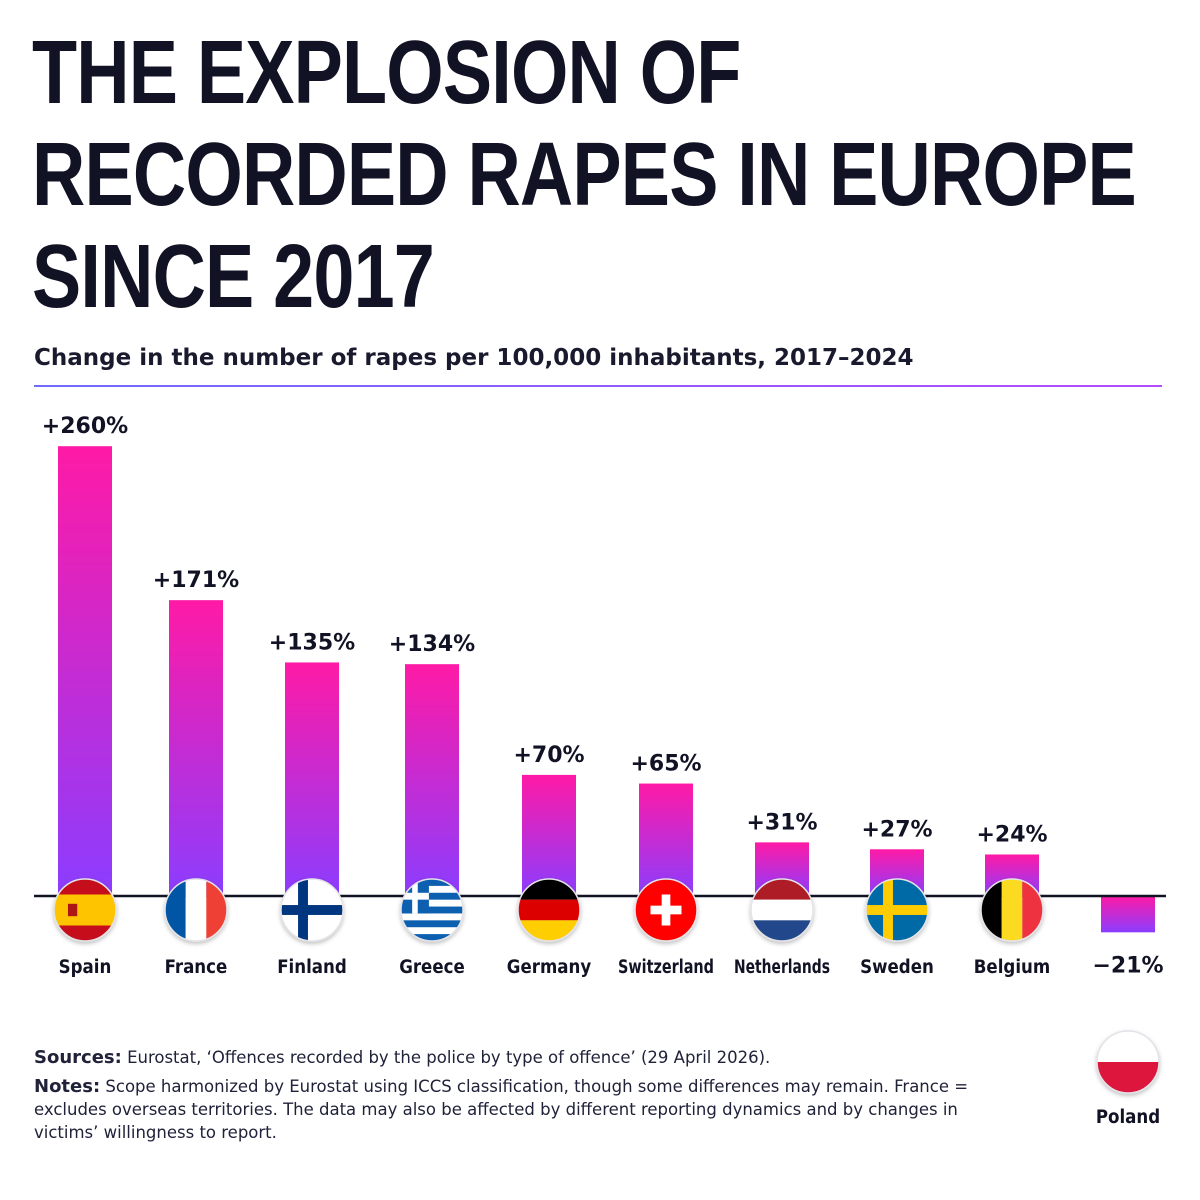 The width and height of the screenshot is (1200, 1200). Describe the element at coordinates (896, 829) in the screenshot. I see `value-label-sweden: +27%` at that location.